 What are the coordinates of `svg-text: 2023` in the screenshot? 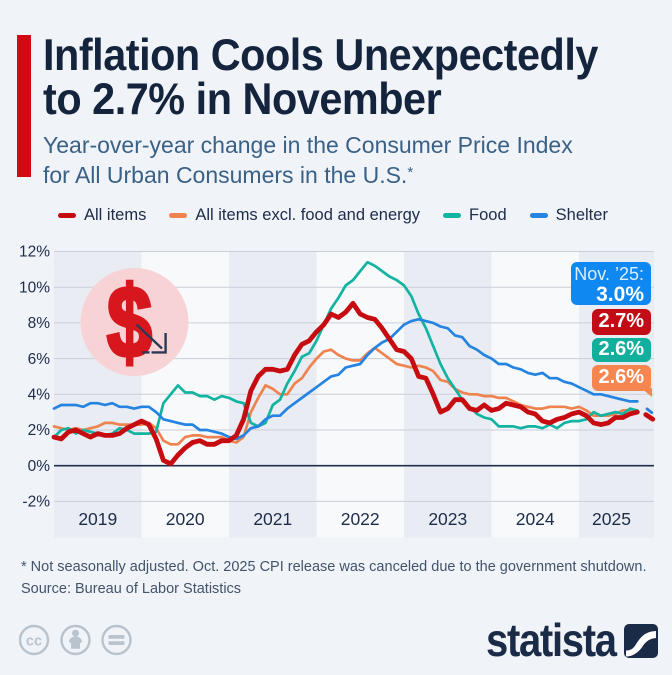 It's located at (447, 519).